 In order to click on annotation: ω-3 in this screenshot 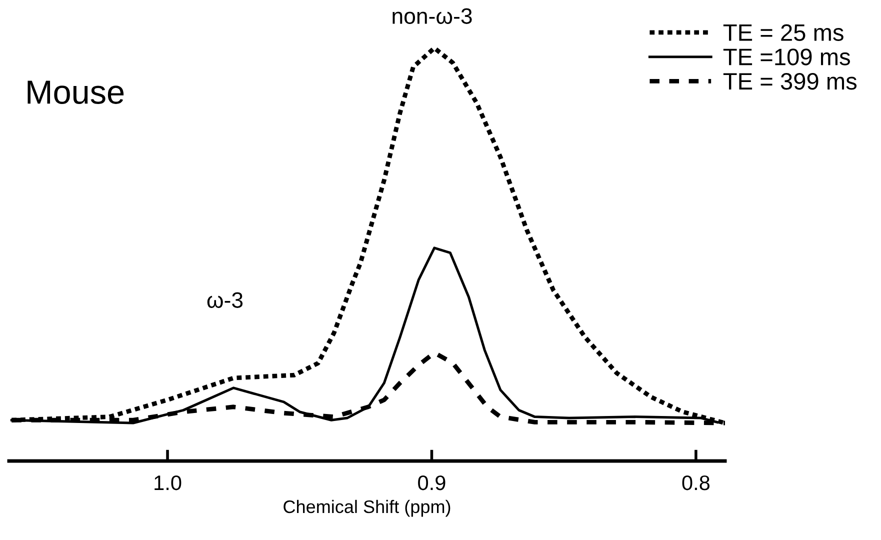, I will do `click(225, 300)`.